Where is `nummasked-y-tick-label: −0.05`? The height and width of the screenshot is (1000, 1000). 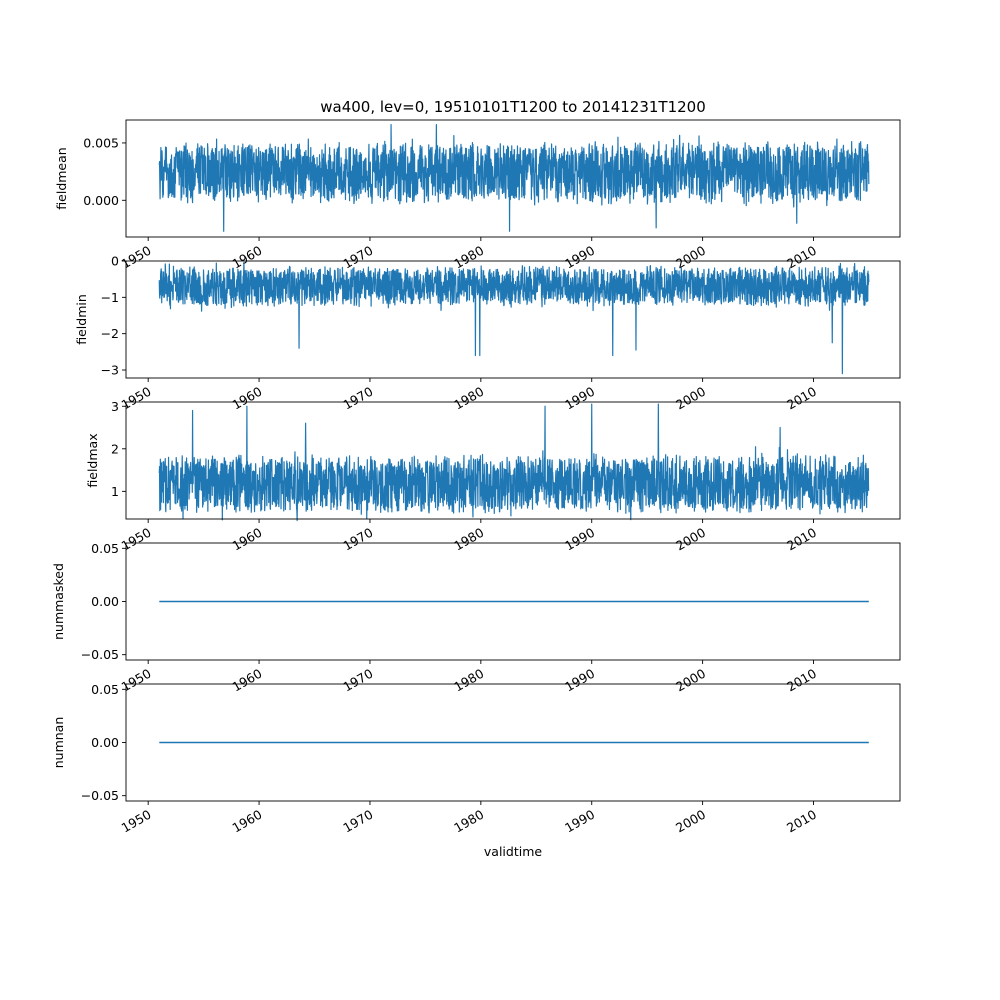
nummasked-y-tick-label: −0.05 is located at coordinates (100, 654).